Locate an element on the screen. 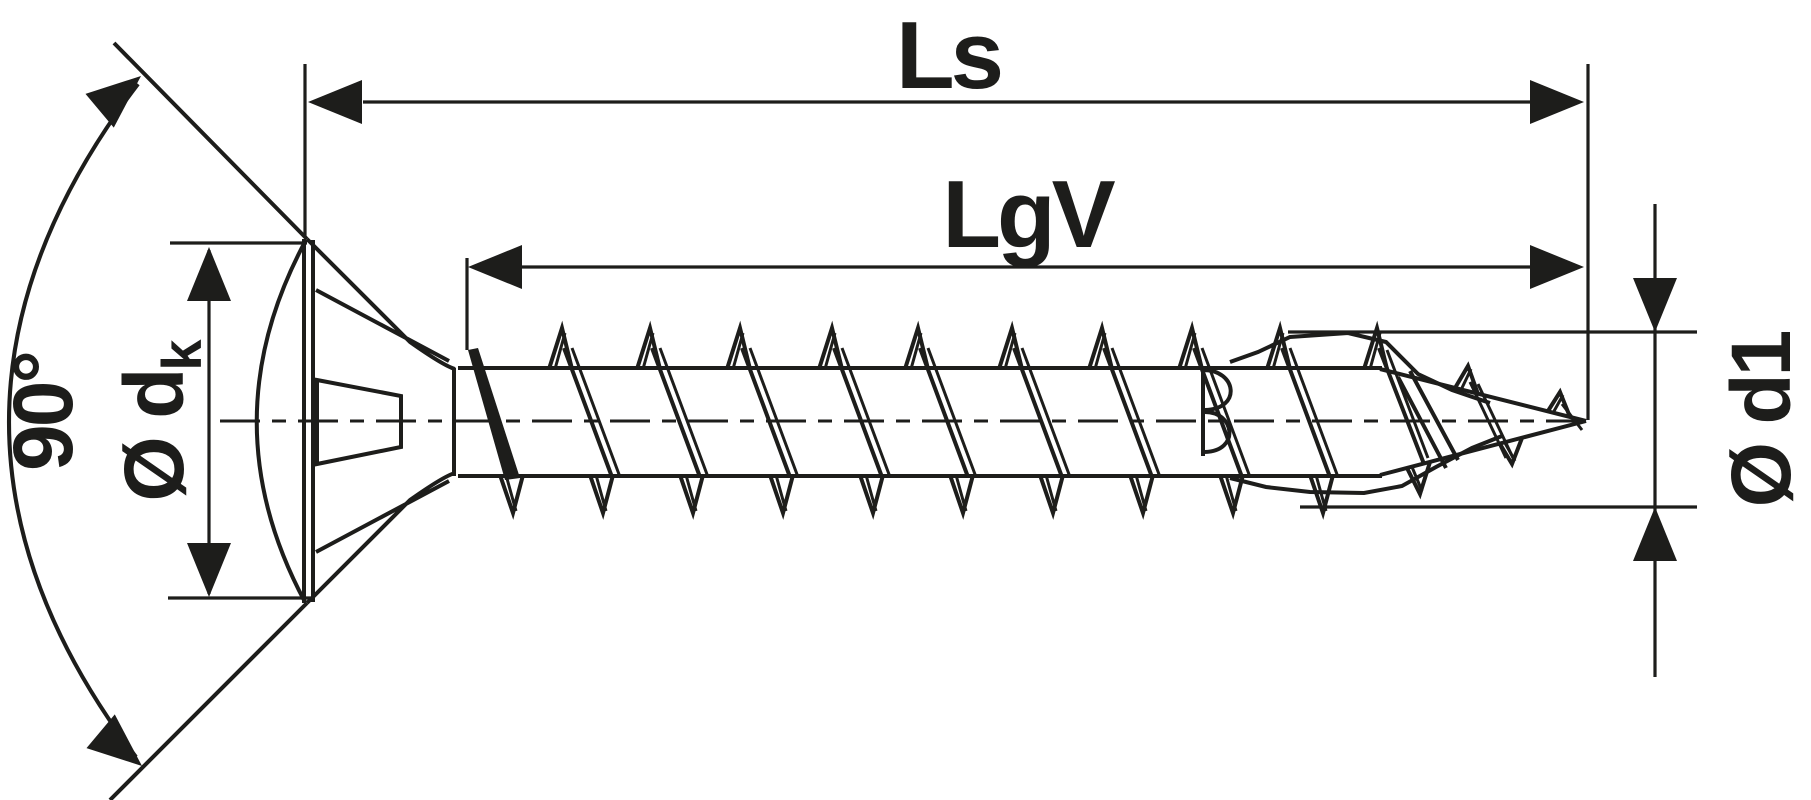  tip-thread-crests-inner is located at coordinates (1487, 430).